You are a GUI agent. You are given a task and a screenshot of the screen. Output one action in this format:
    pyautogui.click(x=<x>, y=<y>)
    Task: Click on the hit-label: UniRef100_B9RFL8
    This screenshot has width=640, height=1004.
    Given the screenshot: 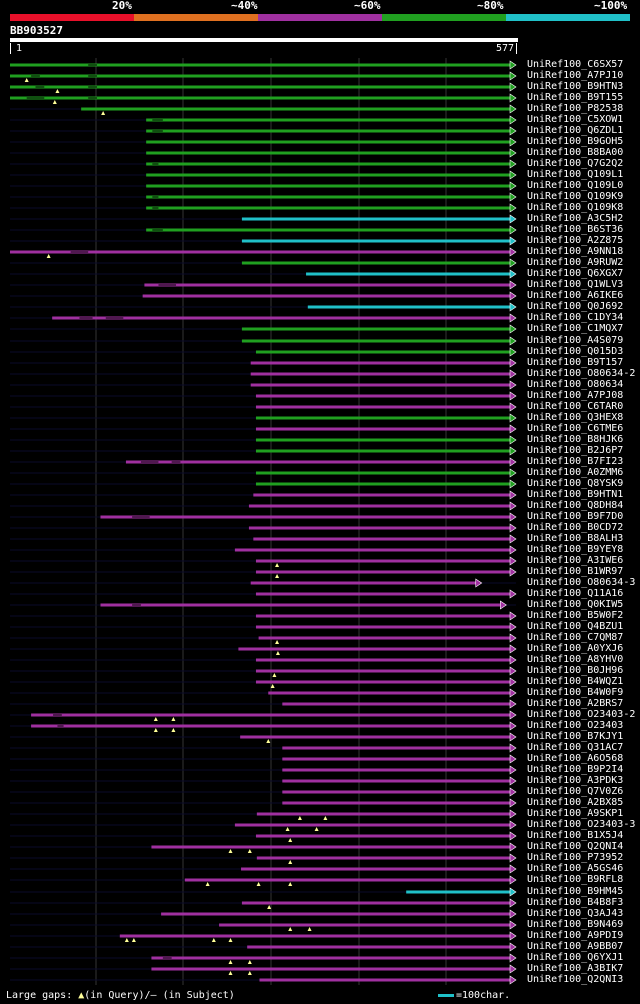 What is the action you would take?
    pyautogui.click(x=575, y=879)
    